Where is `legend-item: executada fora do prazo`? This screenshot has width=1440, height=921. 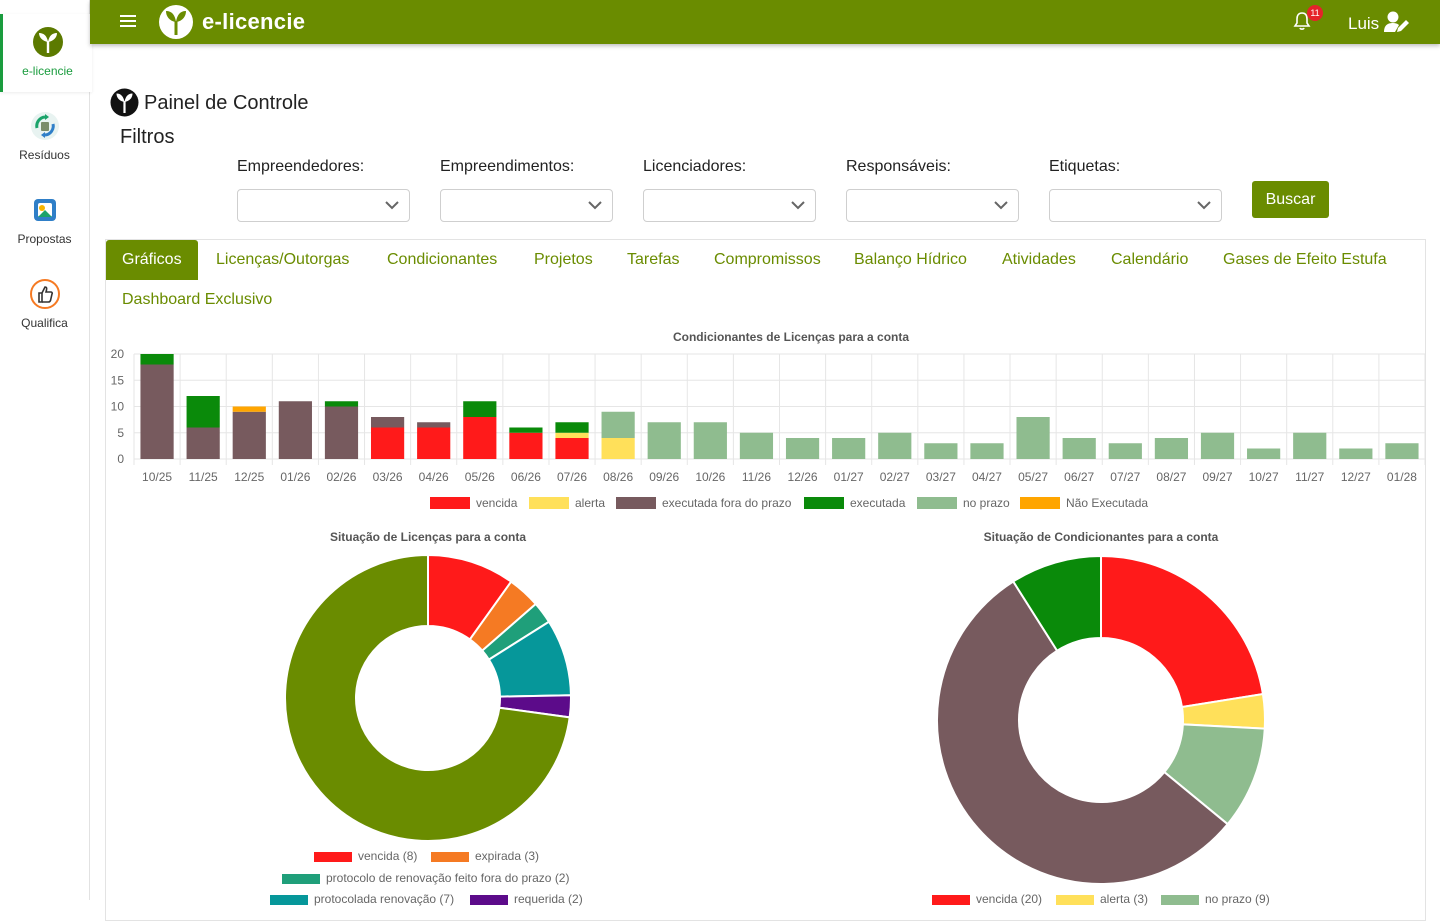 legend-item: executada fora do prazo is located at coordinates (703, 503).